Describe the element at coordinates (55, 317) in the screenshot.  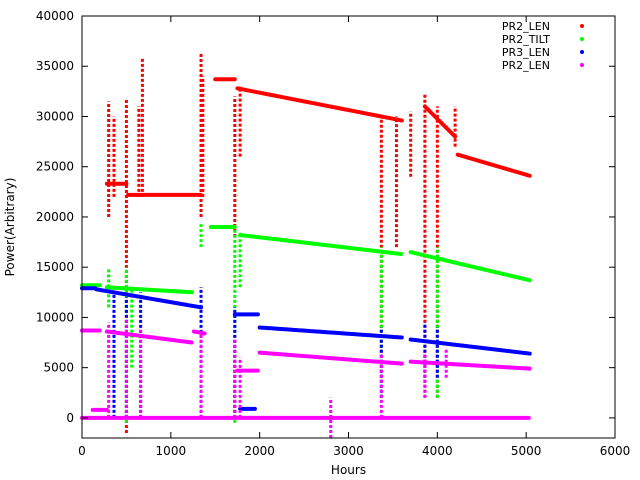
I see `y-tick-label: 10000` at that location.